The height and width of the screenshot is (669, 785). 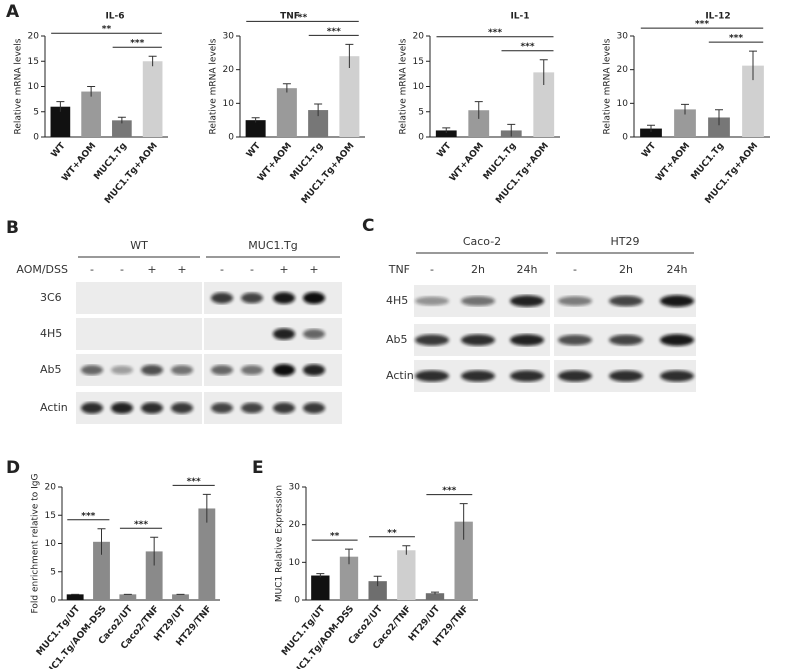 I want to click on x-tick-label: MUC1.Tg, so click(x=708, y=161).